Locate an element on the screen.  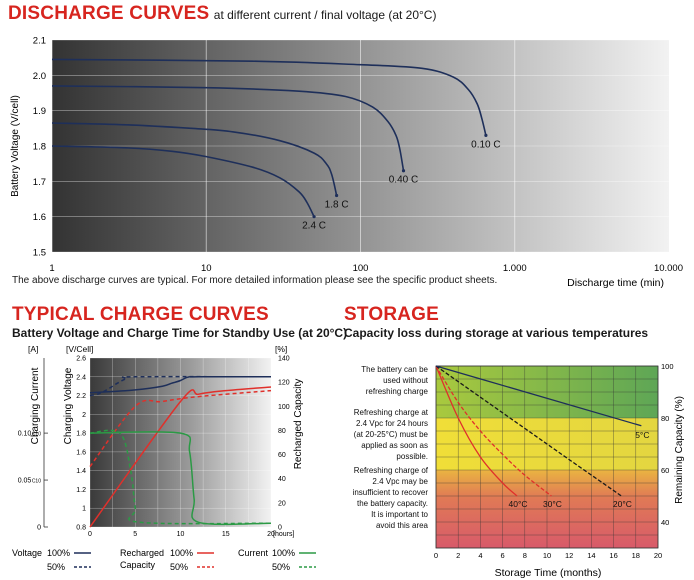
discharge-series-labels: 2.4 C 1.8 C 0.40 C 0.10 C is located at coordinates (401, 185).